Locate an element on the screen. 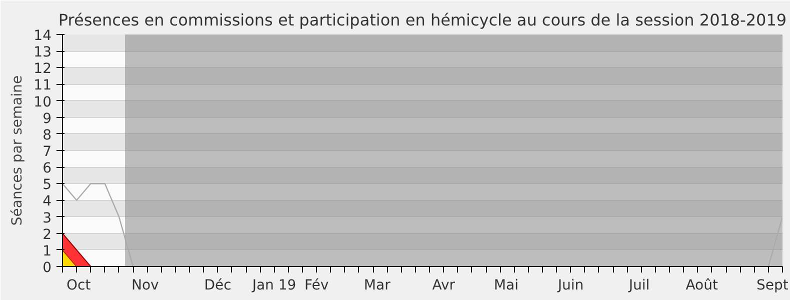 Image resolution: width=790 pixels, height=300 pixels. x-tick-label: Fév is located at coordinates (316, 286).